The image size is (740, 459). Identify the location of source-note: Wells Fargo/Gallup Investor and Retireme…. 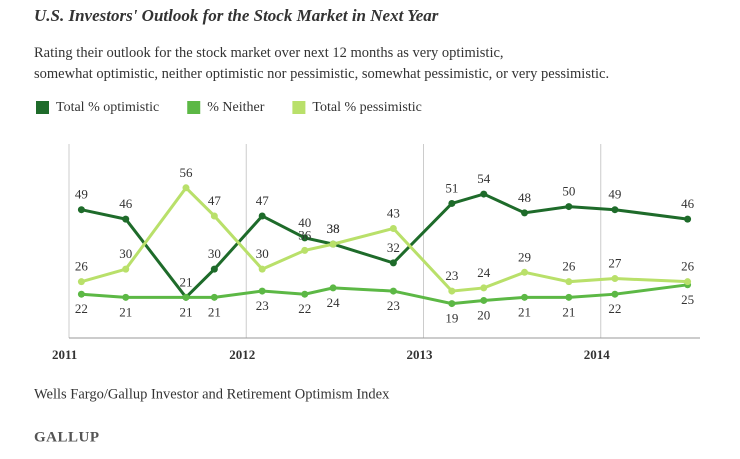
(212, 394).